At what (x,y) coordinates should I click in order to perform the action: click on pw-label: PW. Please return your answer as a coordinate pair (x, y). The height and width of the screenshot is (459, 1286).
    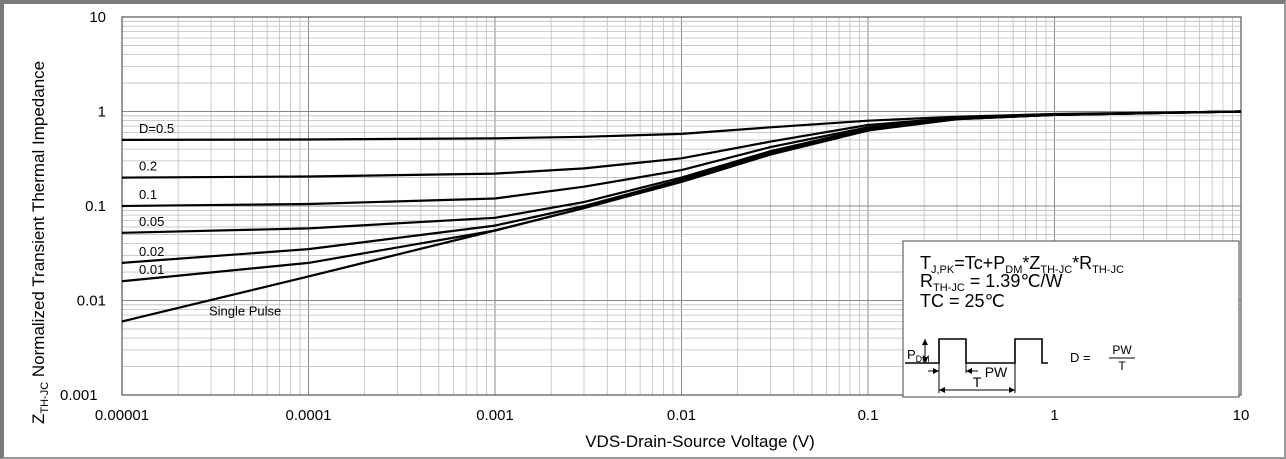
    Looking at the image, I should click on (996, 372).